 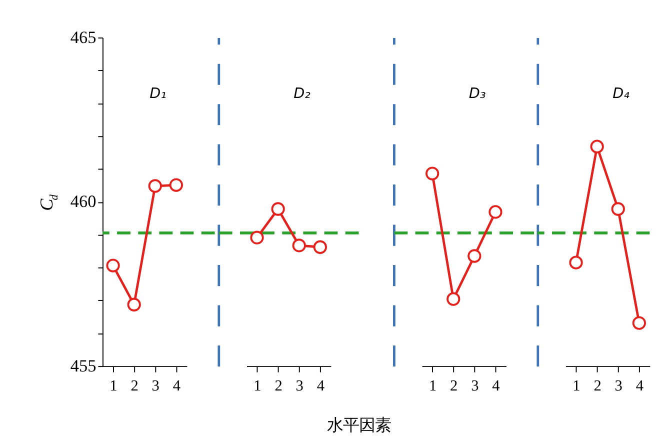 What do you see at coordinates (158, 94) in the screenshot?
I see `text: D₁` at bounding box center [158, 94].